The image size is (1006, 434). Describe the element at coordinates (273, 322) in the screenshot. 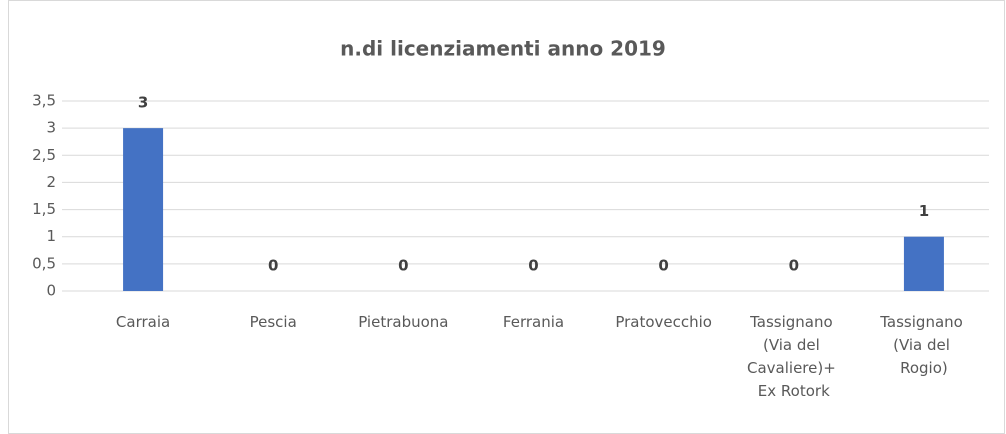

I see `x-tick-label: Pescia` at that location.